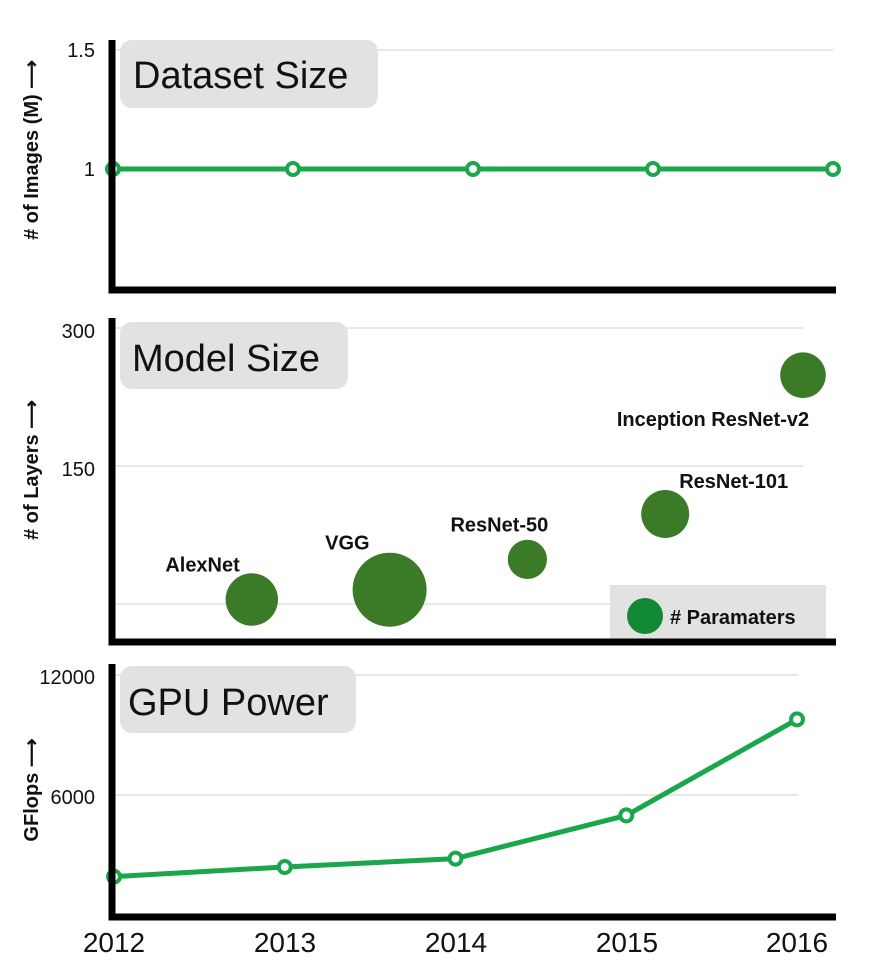 This screenshot has width=870, height=967. What do you see at coordinates (733, 482) in the screenshot?
I see `bubble-label: ResNet-101` at bounding box center [733, 482].